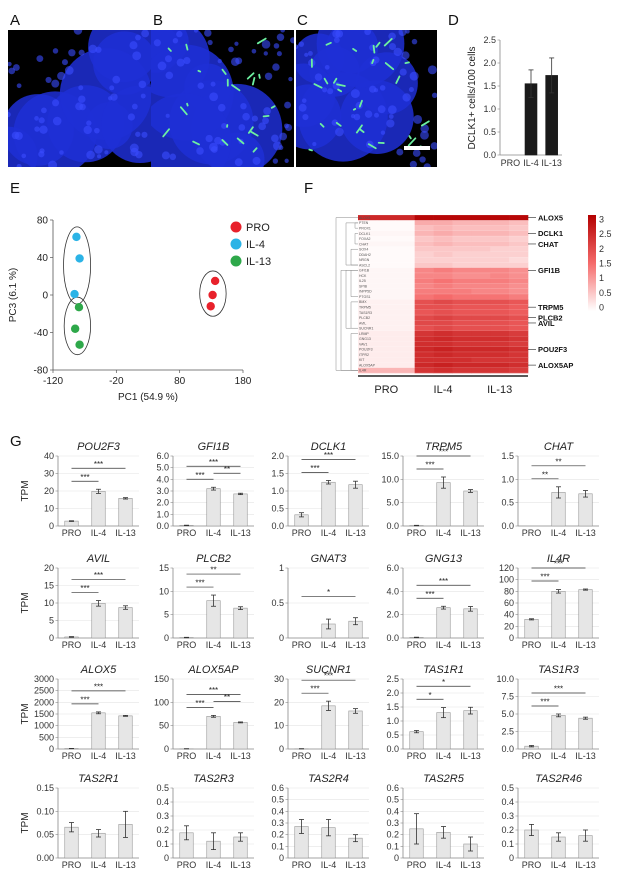  I want to click on tpm-panel-tas2r1: TAS2R1 0.00 0.05 0.10 0.15 PRO IL-4 IL-13 TPM, so click(79, 821).